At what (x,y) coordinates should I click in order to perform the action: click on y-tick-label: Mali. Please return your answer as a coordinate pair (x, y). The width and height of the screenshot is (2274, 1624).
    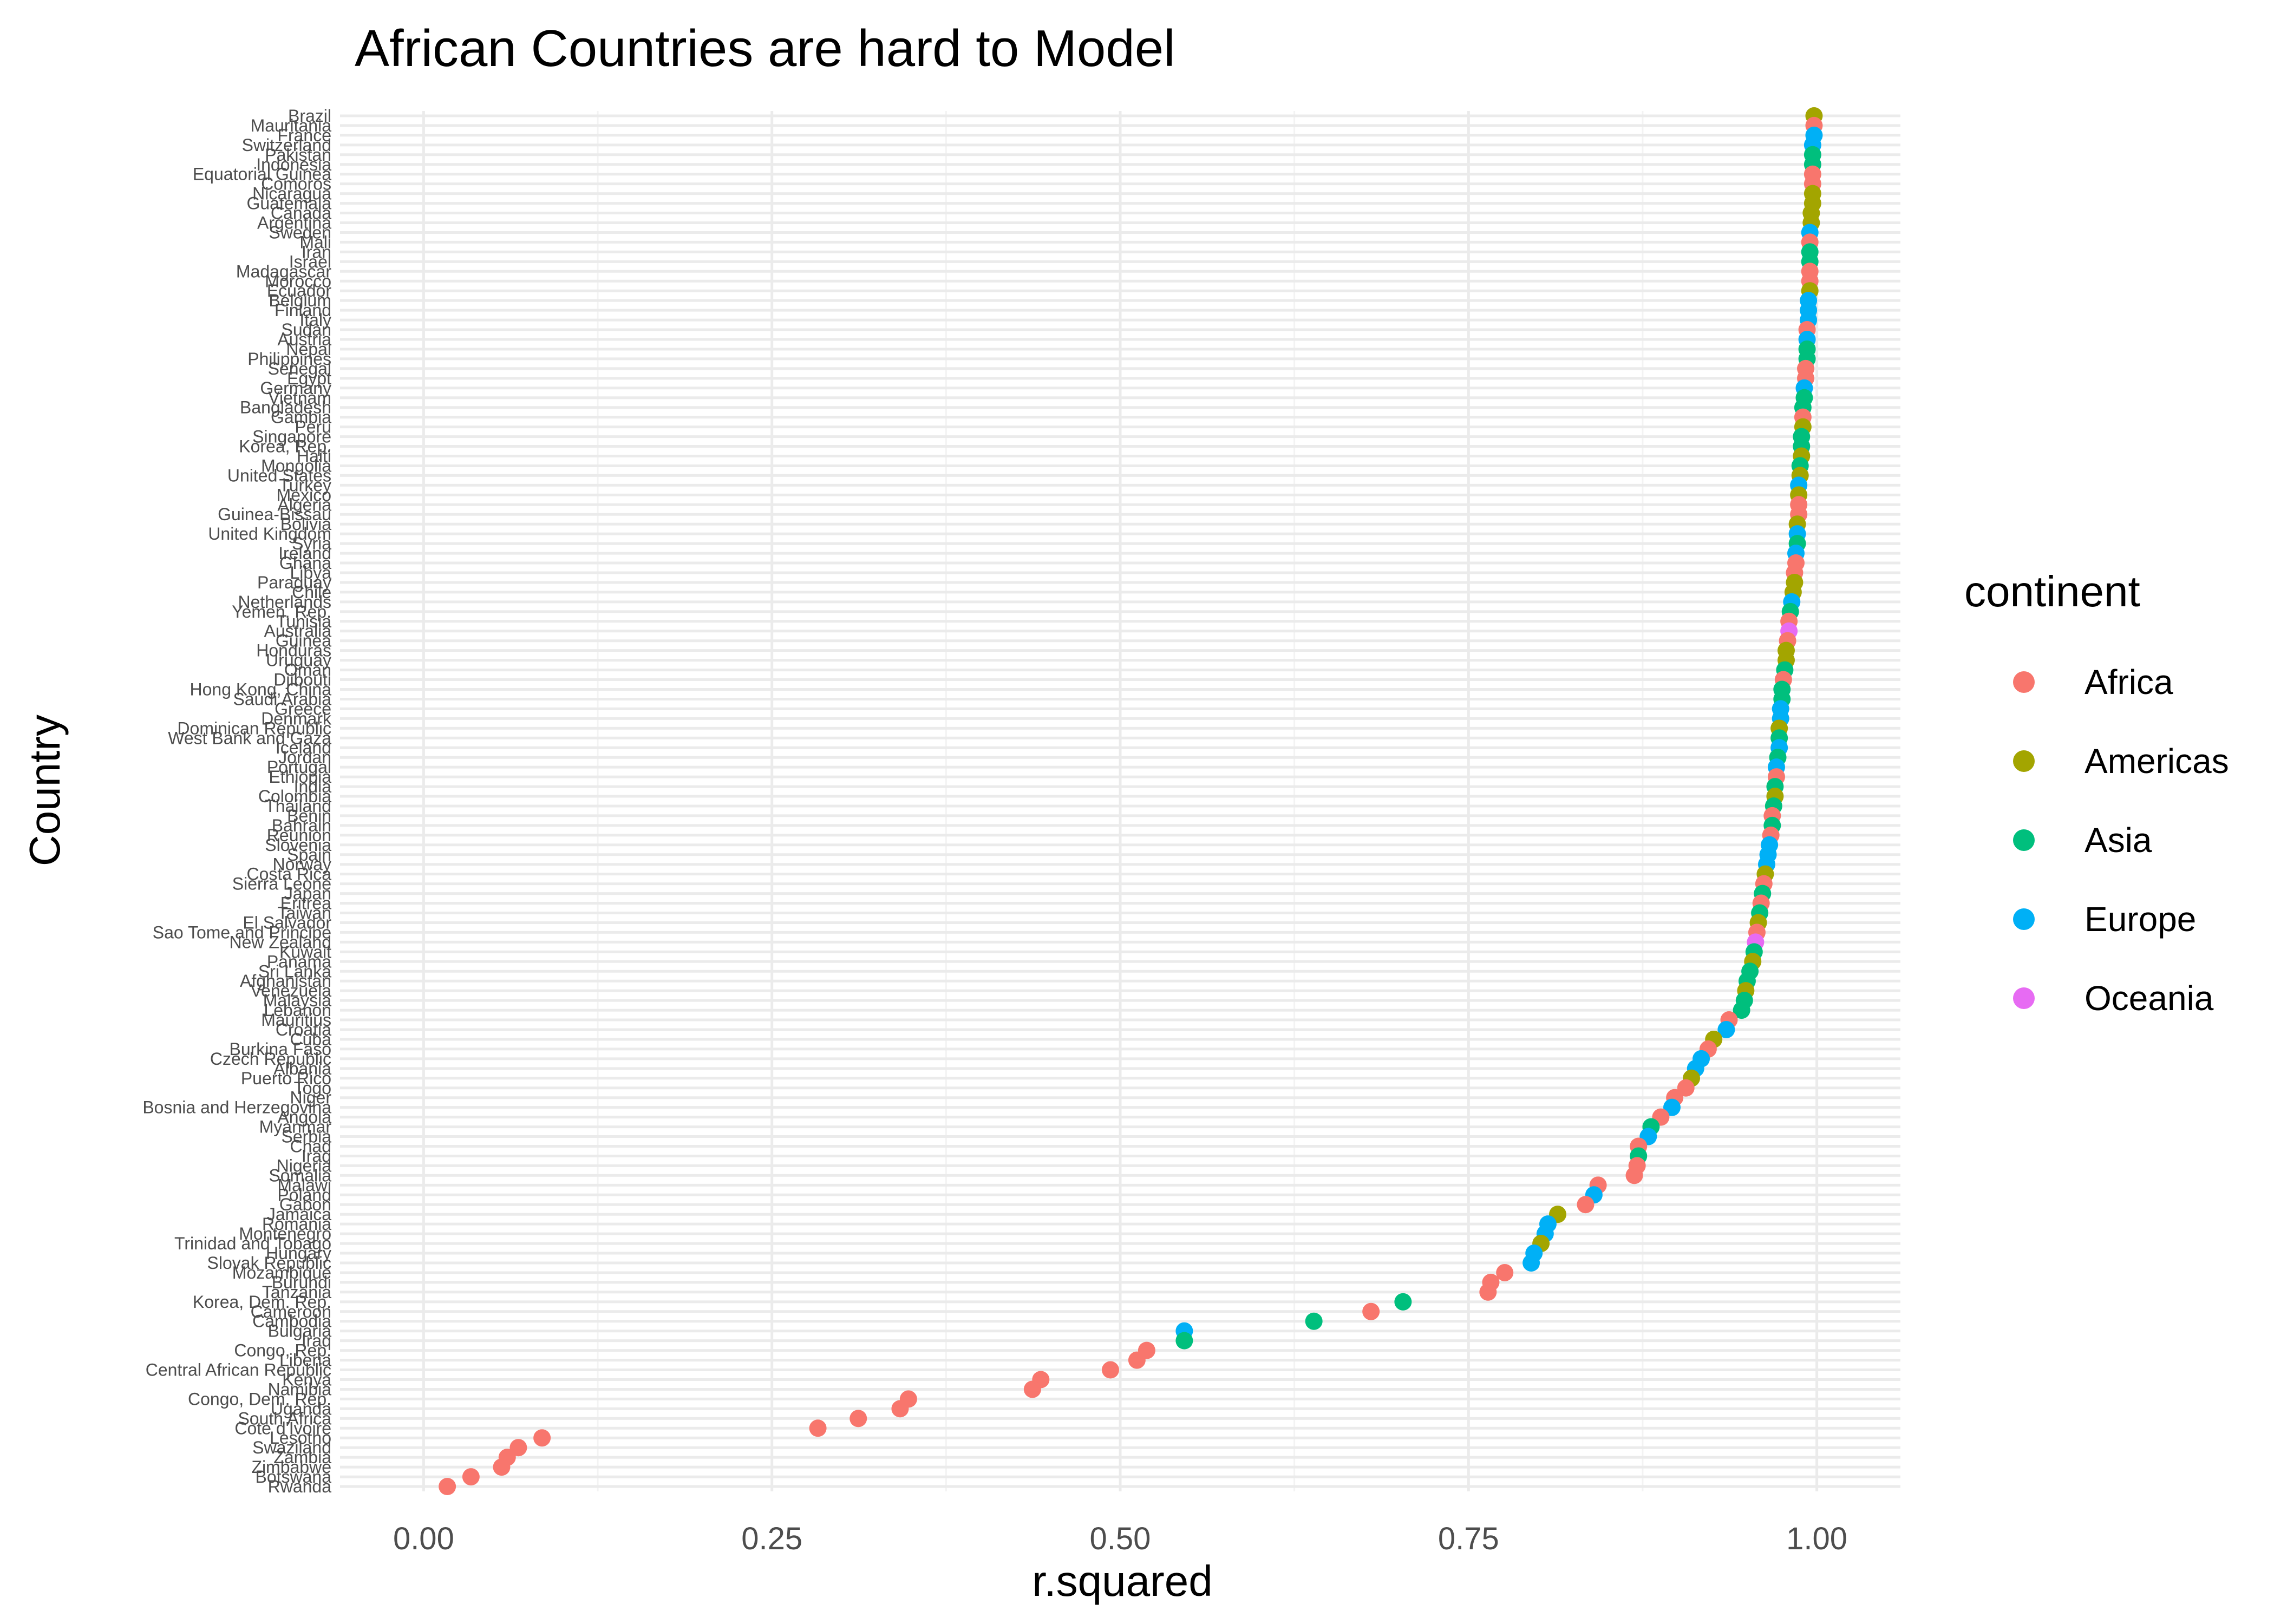
    Looking at the image, I should click on (315, 242).